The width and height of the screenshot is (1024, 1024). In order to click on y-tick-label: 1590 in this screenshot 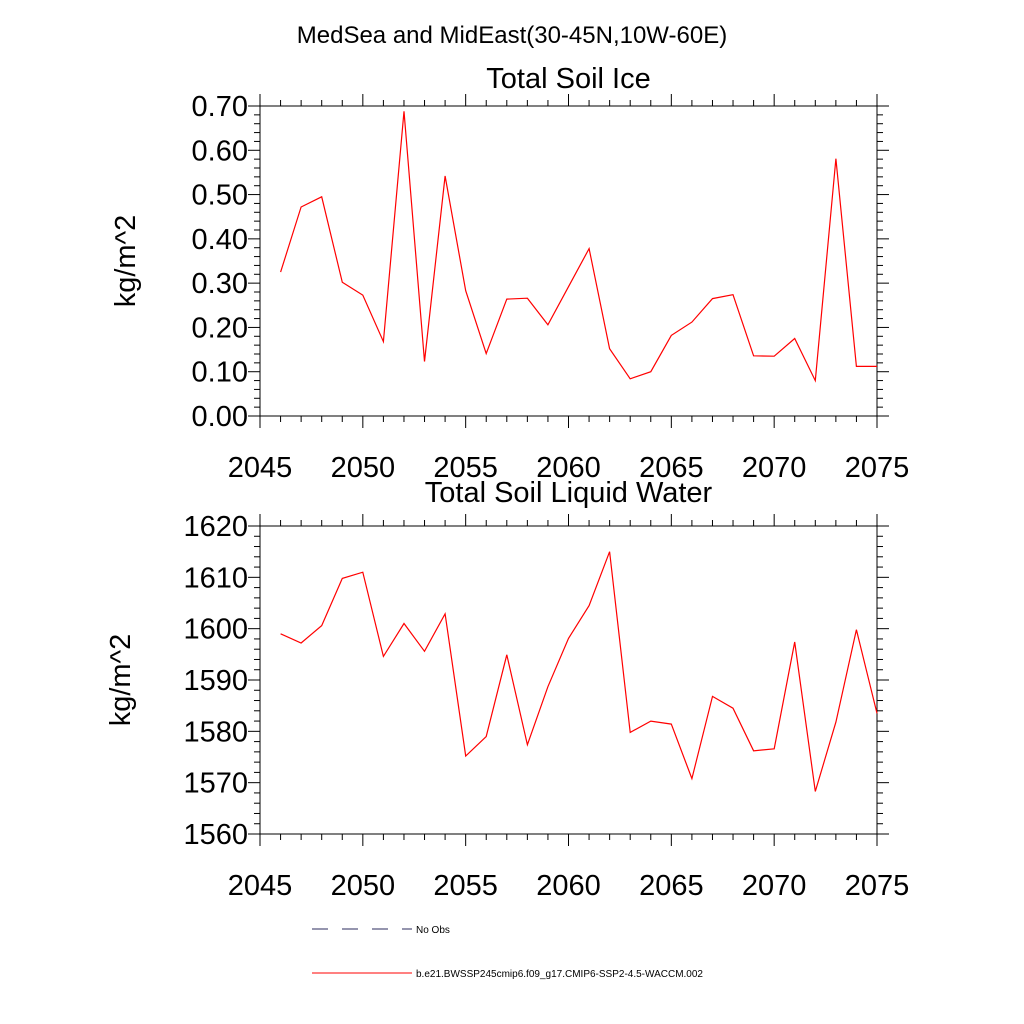, I will do `click(215, 681)`.